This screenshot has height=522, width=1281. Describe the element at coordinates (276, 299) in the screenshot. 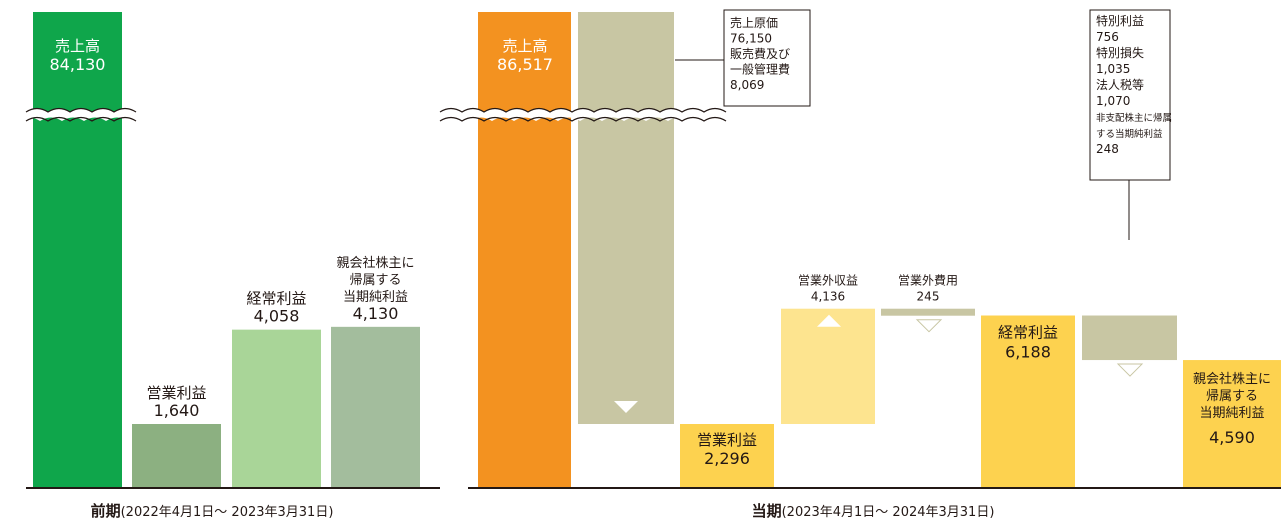

I see `prev-bar-label-2: 経常利益` at that location.